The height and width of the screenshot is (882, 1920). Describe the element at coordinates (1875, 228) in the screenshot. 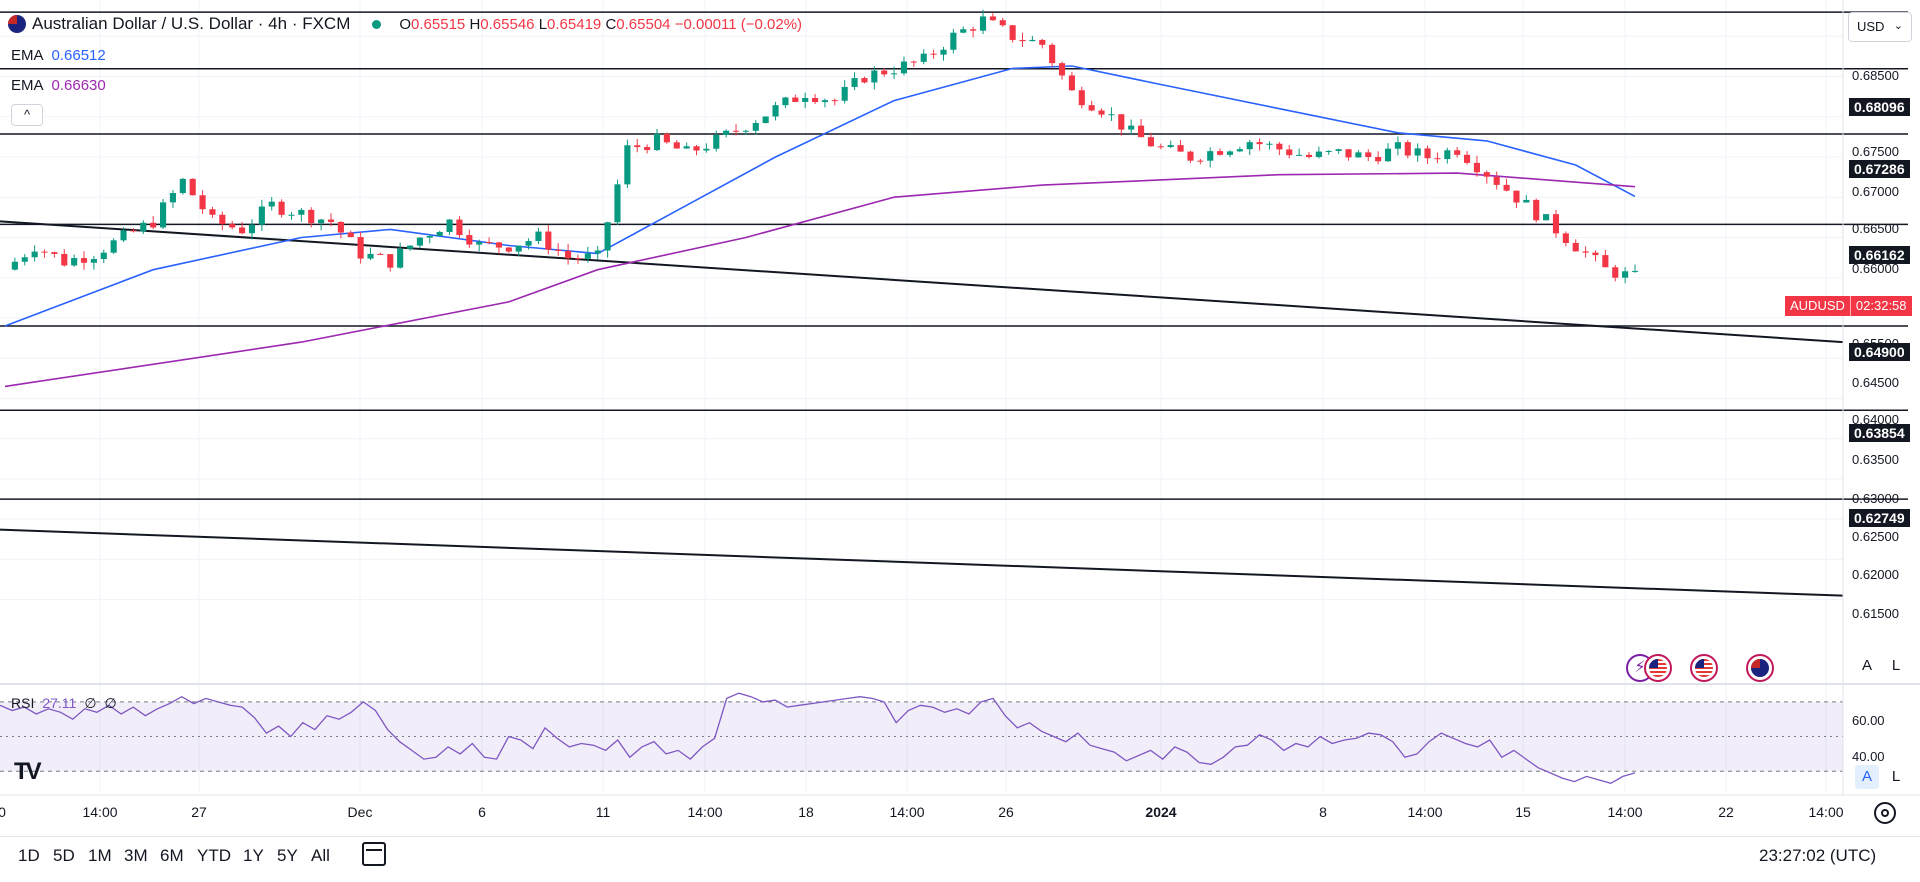

I see `price-tick: 0.66500` at that location.